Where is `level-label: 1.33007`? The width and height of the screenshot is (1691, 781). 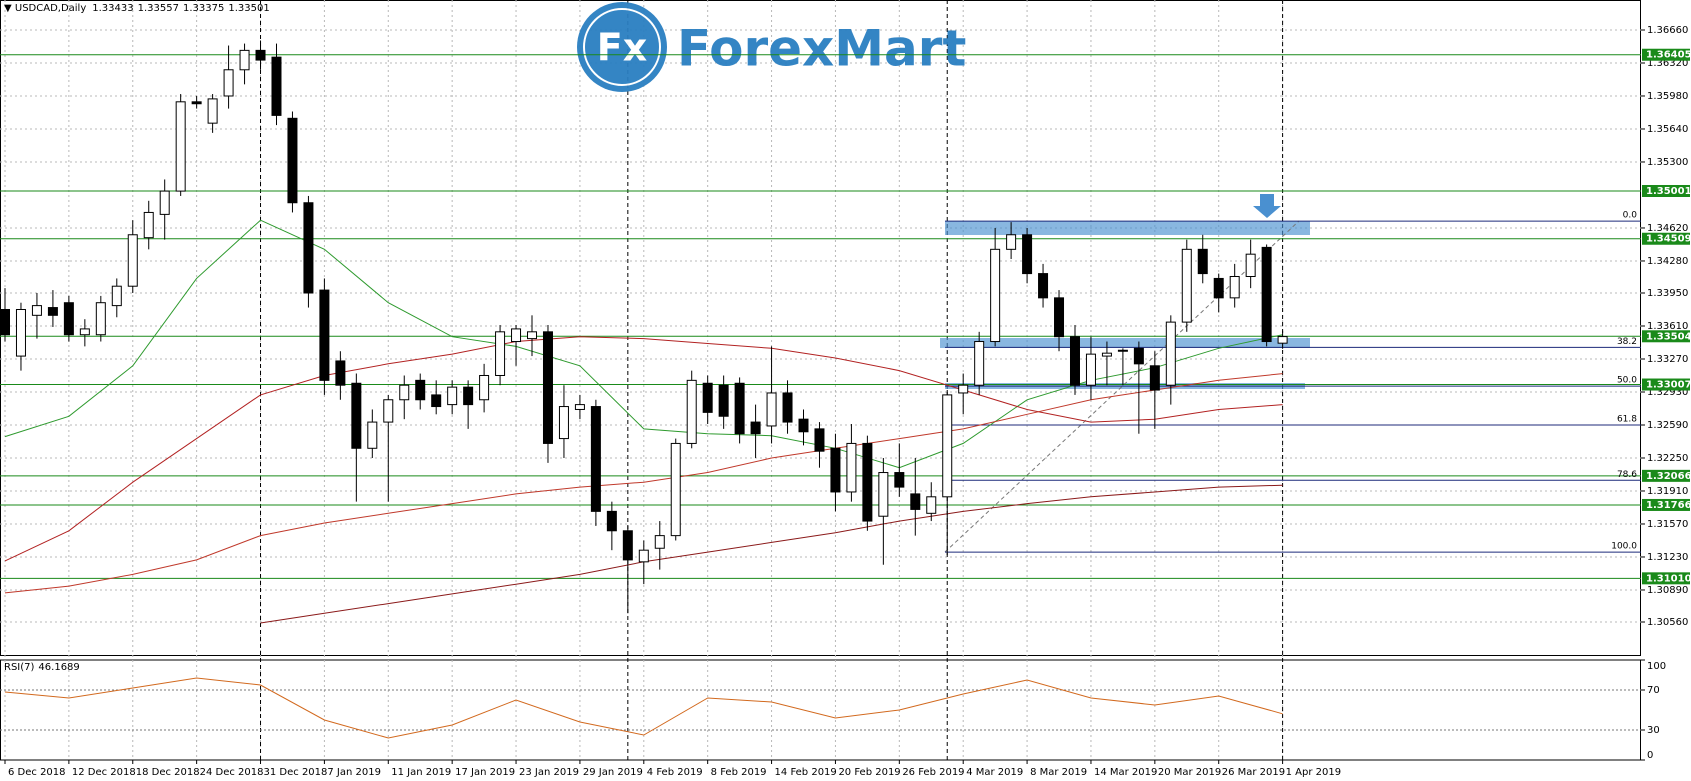
level-label: 1.33007 is located at coordinates (1668, 385).